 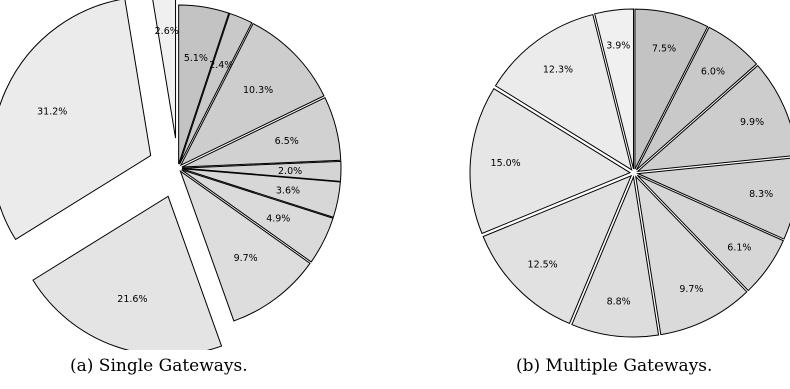 I want to click on slice-label-0-6: 4.9%, so click(x=278, y=219).